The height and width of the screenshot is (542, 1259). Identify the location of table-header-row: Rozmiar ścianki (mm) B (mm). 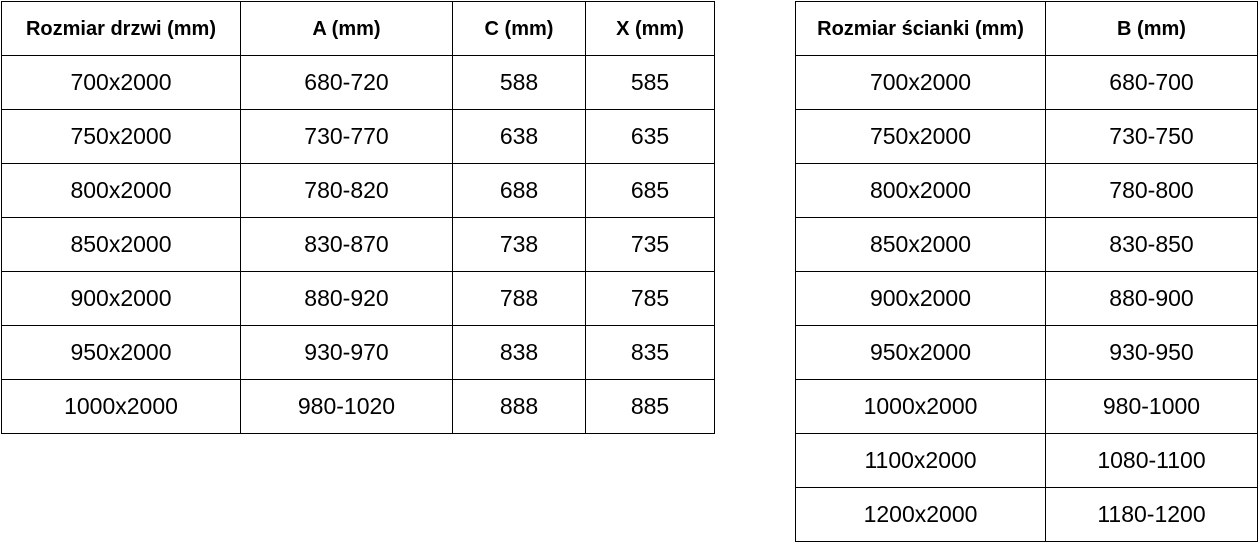
(1026, 28).